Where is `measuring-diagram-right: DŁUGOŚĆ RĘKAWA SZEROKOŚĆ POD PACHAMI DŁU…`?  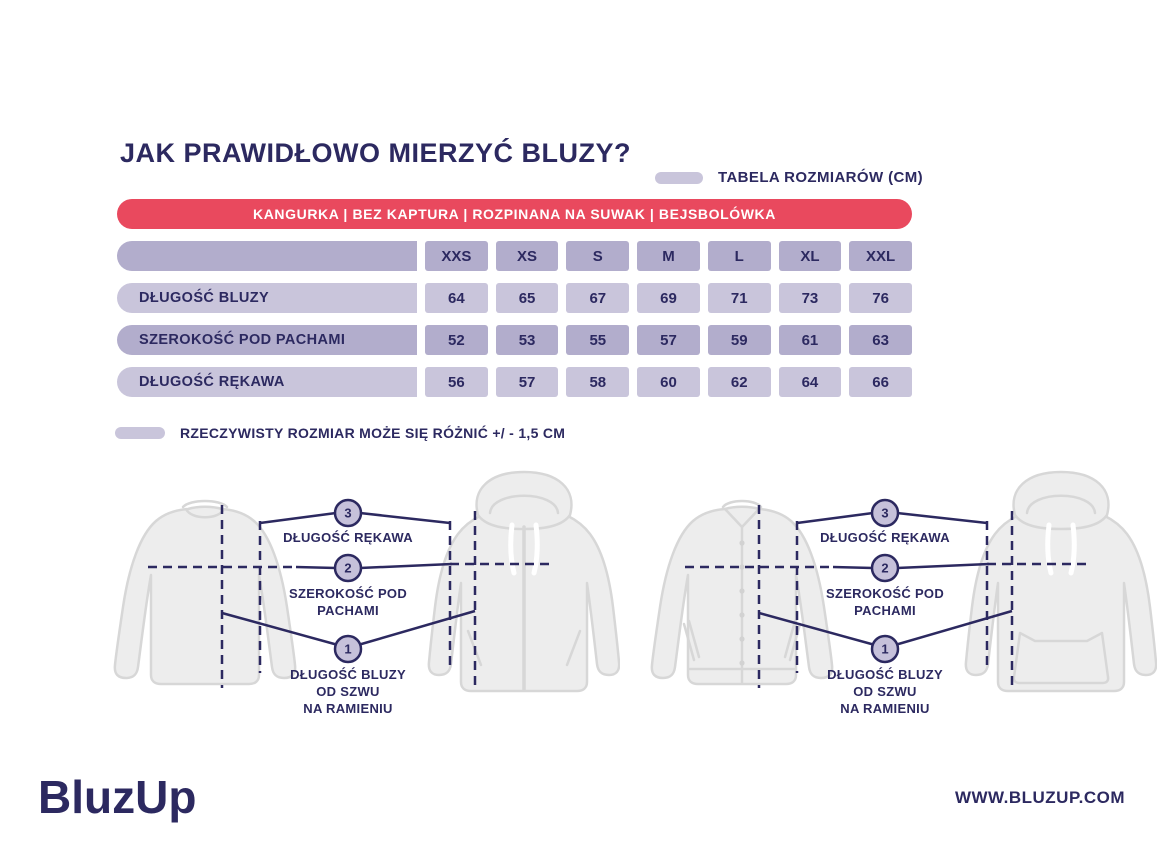
measuring-diagram-right: DŁUGOŚĆ RĘKAWA SZEROKOŚĆ POD PACHAMI DŁU… is located at coordinates (897, 599).